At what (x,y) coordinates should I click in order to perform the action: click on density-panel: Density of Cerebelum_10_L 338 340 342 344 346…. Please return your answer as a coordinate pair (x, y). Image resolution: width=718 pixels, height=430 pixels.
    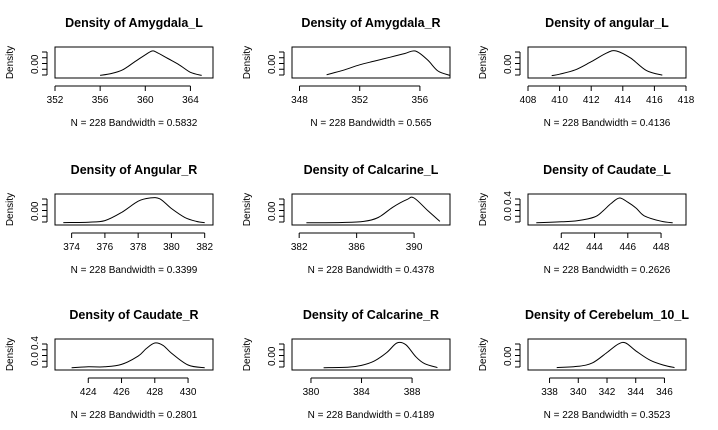
    Looking at the image, I should click on (583, 364).